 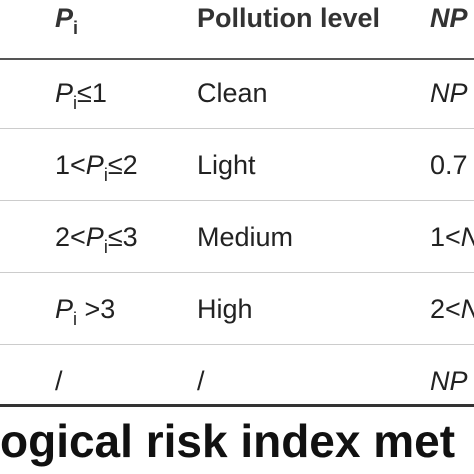 I want to click on cell-text: Medium, so click(x=245, y=237).